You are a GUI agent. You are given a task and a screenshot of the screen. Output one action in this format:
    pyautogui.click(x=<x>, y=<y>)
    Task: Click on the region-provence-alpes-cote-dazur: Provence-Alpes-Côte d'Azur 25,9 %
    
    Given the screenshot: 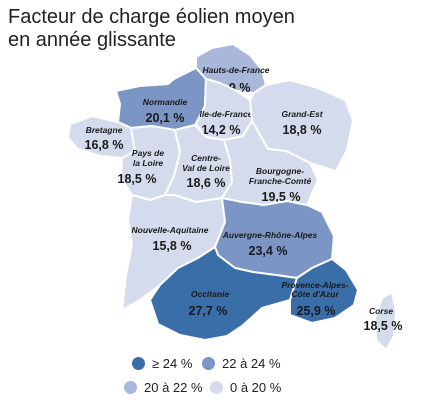 What is the action you would take?
    pyautogui.click(x=320, y=291)
    